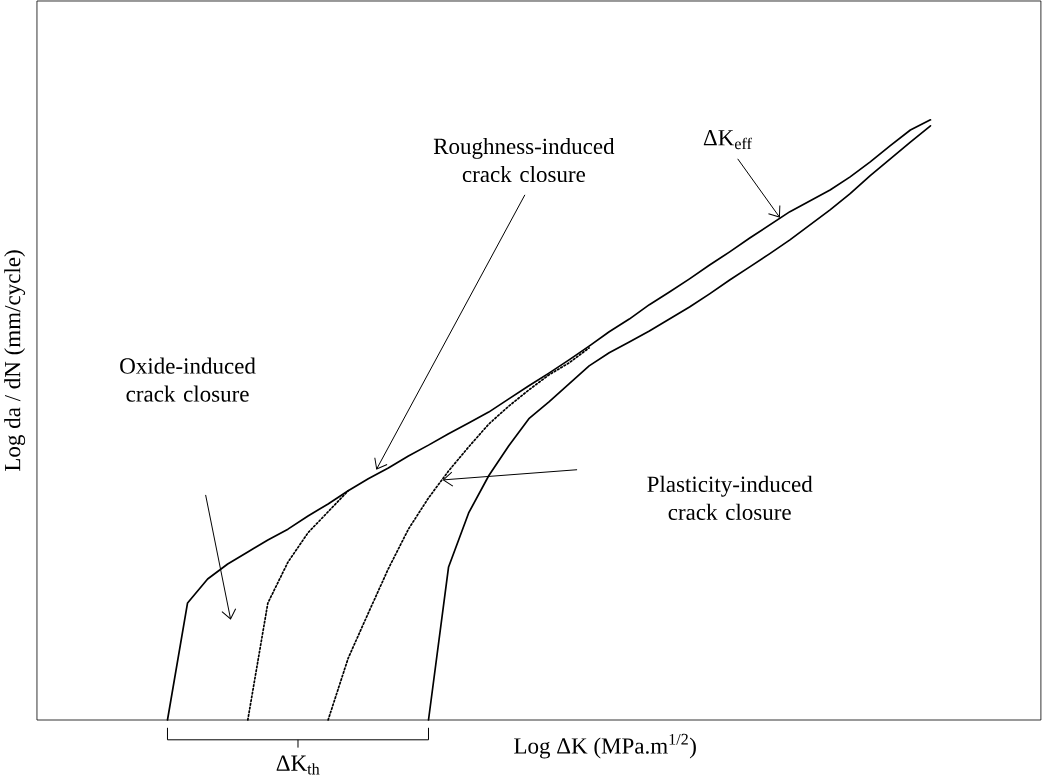  What do you see at coordinates (524, 160) in the screenshot?
I see `annotation: Roughness-induced crack closure` at bounding box center [524, 160].